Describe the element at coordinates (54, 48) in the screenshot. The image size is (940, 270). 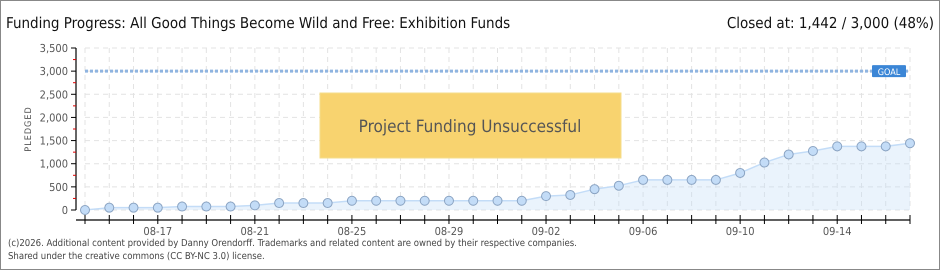
I see `y-tick-label: 3,500` at that location.